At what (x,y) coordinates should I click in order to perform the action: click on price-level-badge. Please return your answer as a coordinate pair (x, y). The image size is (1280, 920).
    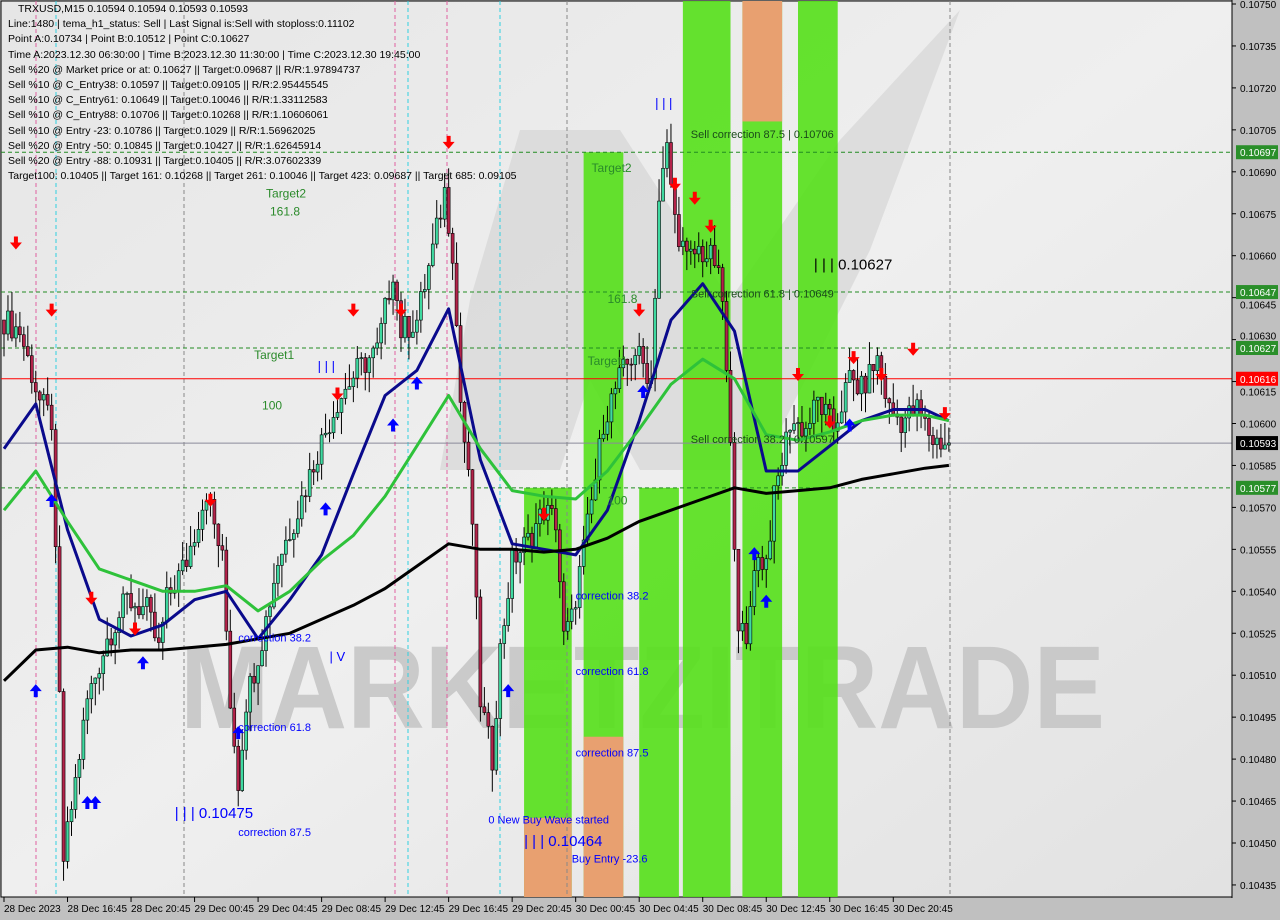
    Looking at the image, I should click on (1257, 443).